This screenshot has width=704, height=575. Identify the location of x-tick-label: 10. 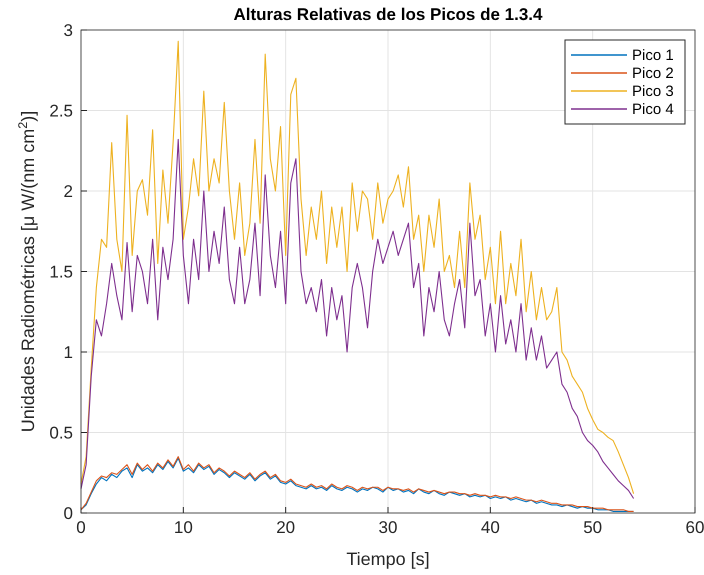
(183, 527).